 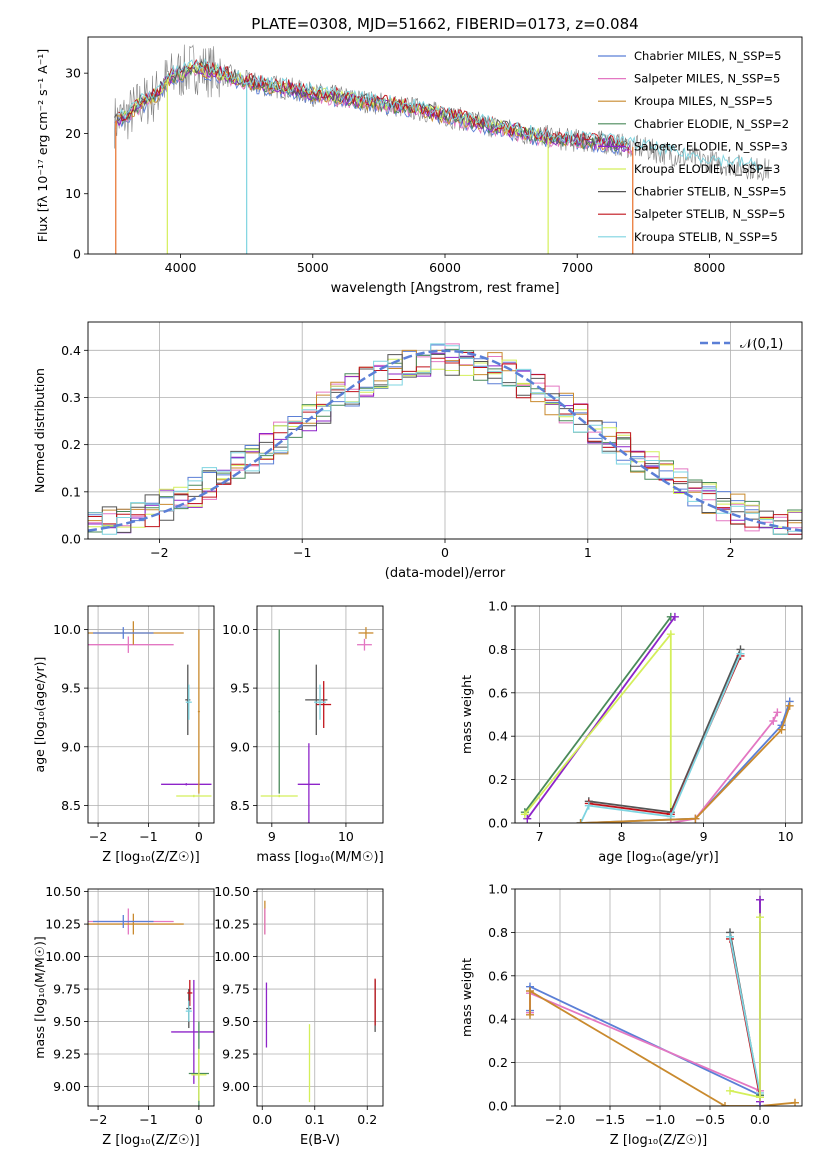 What do you see at coordinates (232, 956) in the screenshot?
I see `y-tick-label: 10.00` at bounding box center [232, 956].